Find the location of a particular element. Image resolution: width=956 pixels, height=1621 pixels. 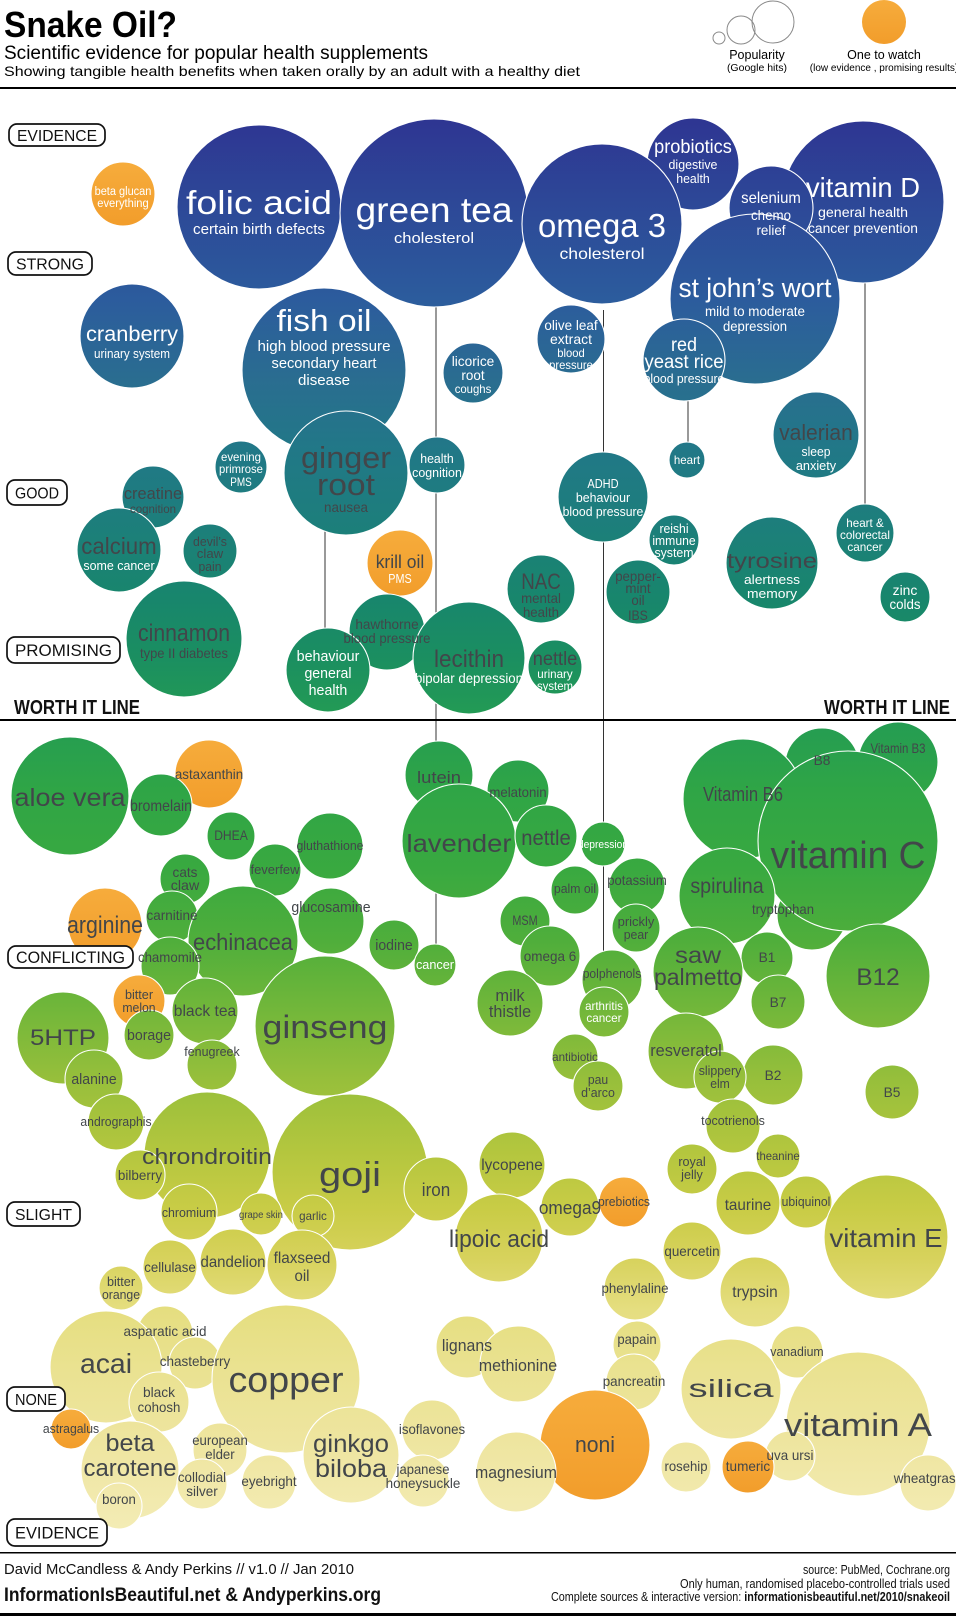

svg-text: uva ursi is located at coordinates (790, 1455).